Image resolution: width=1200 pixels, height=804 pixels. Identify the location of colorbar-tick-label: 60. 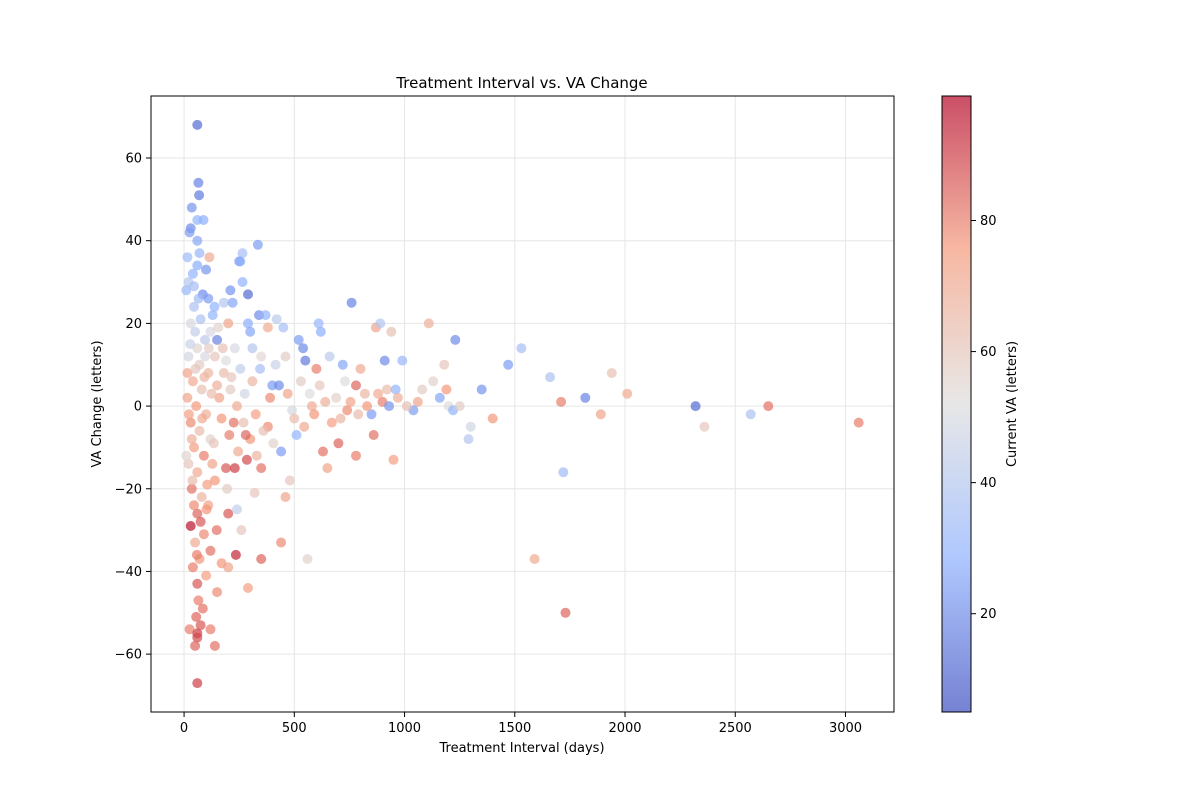
(988, 352).